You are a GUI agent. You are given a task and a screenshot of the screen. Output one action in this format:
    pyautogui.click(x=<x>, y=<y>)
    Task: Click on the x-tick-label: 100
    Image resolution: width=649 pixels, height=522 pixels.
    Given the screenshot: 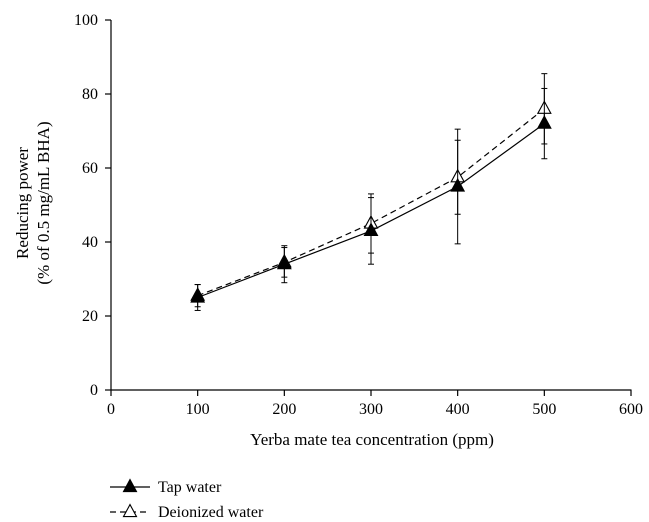 What is the action you would take?
    pyautogui.click(x=198, y=409)
    